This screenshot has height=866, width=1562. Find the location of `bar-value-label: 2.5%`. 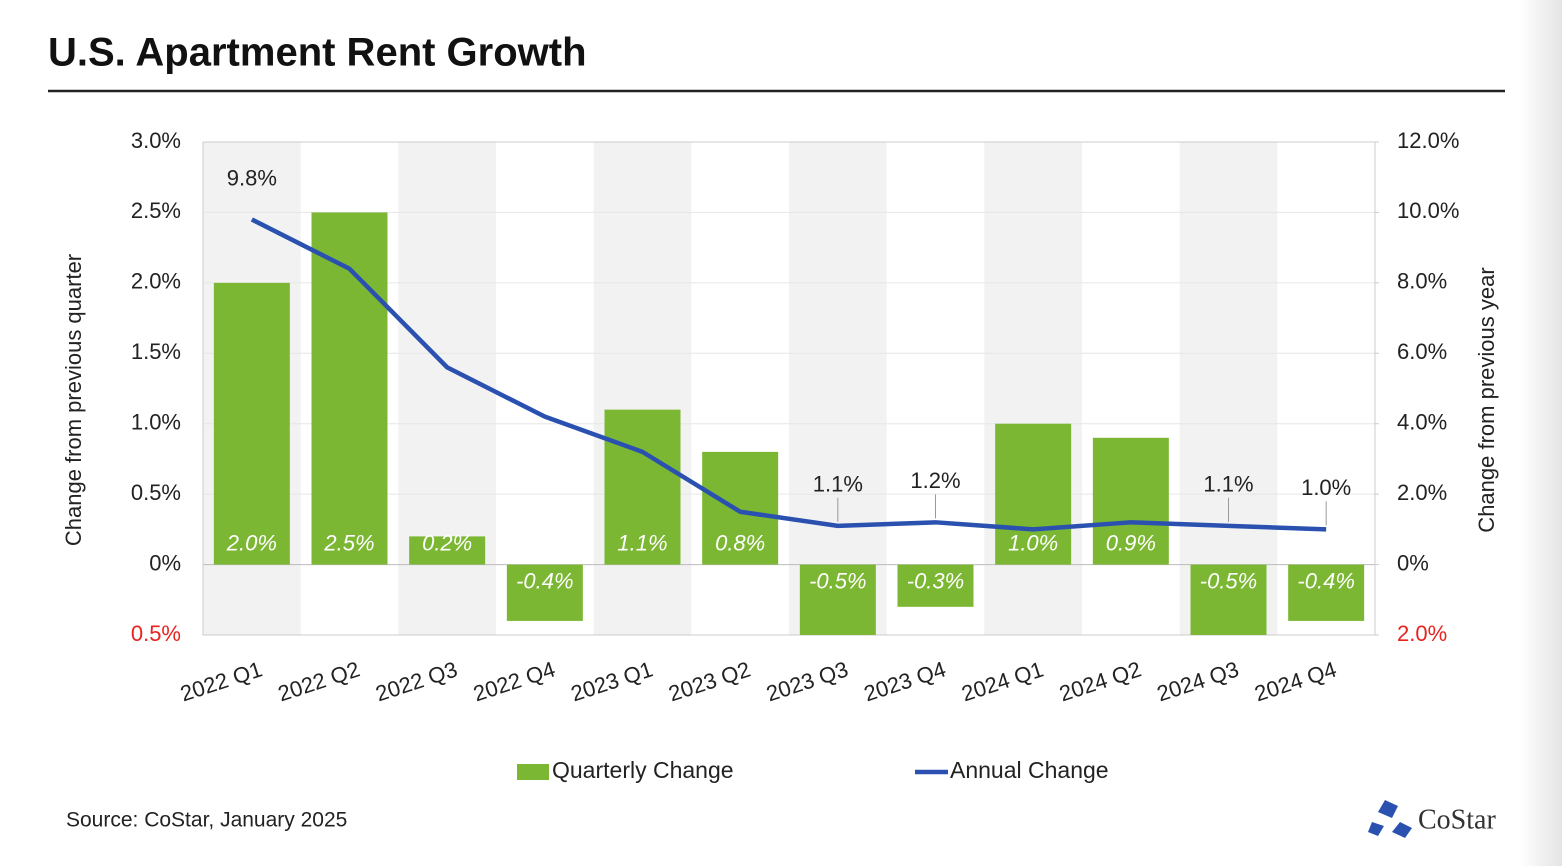

bar-value-label: 2.5% is located at coordinates (348, 542).